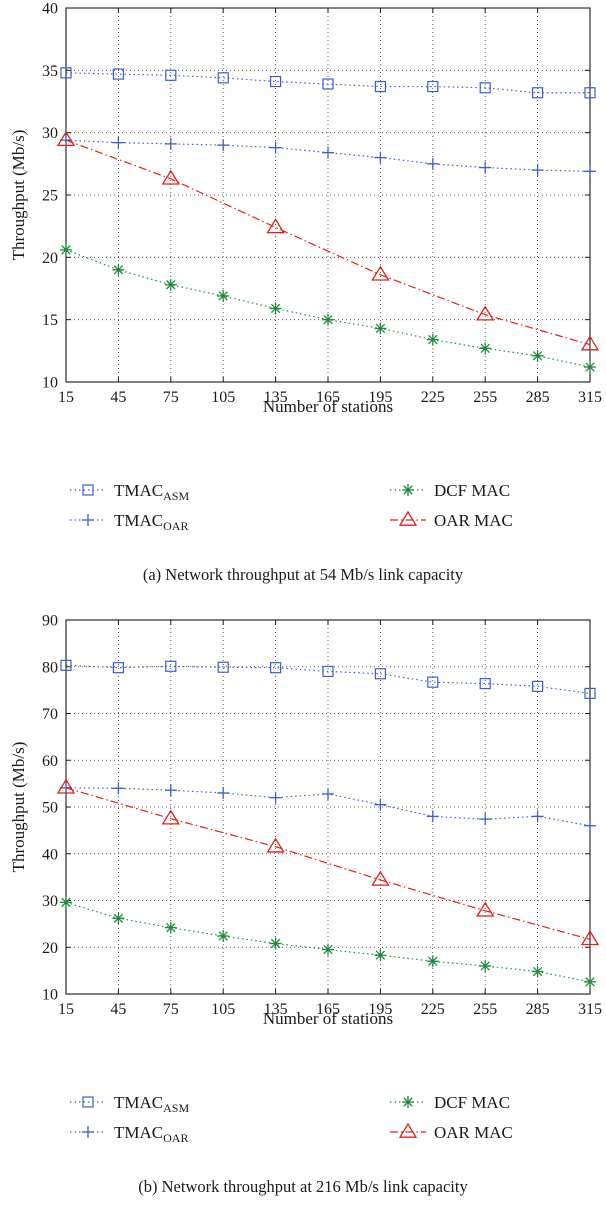 This screenshot has height=1224, width=606. I want to click on y-tick-label: 35, so click(50, 71).